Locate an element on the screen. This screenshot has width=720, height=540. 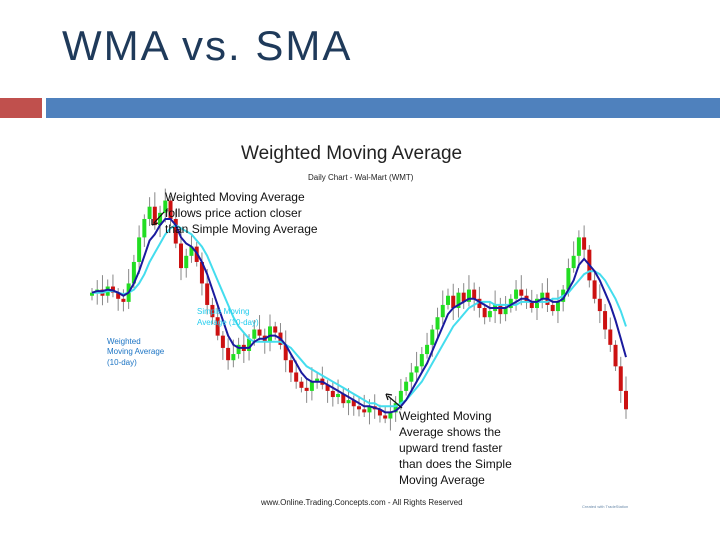
annotation-top-left-line-3: than Simple Moving Average is located at coordinates (241, 229).